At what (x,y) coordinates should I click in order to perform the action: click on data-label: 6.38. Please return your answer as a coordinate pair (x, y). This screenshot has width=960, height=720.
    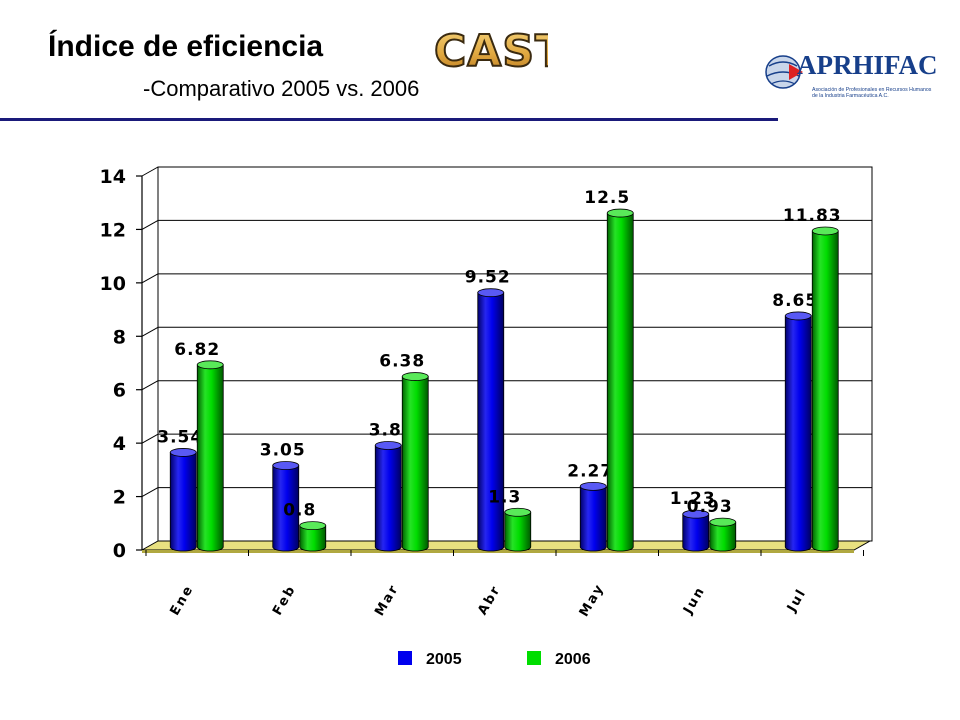
    Looking at the image, I should click on (402, 362).